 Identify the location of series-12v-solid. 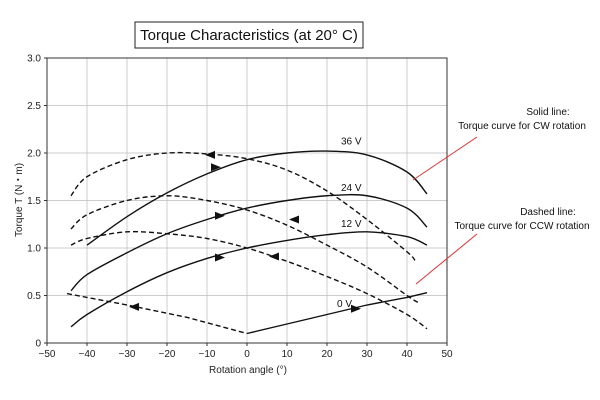
(249, 279).